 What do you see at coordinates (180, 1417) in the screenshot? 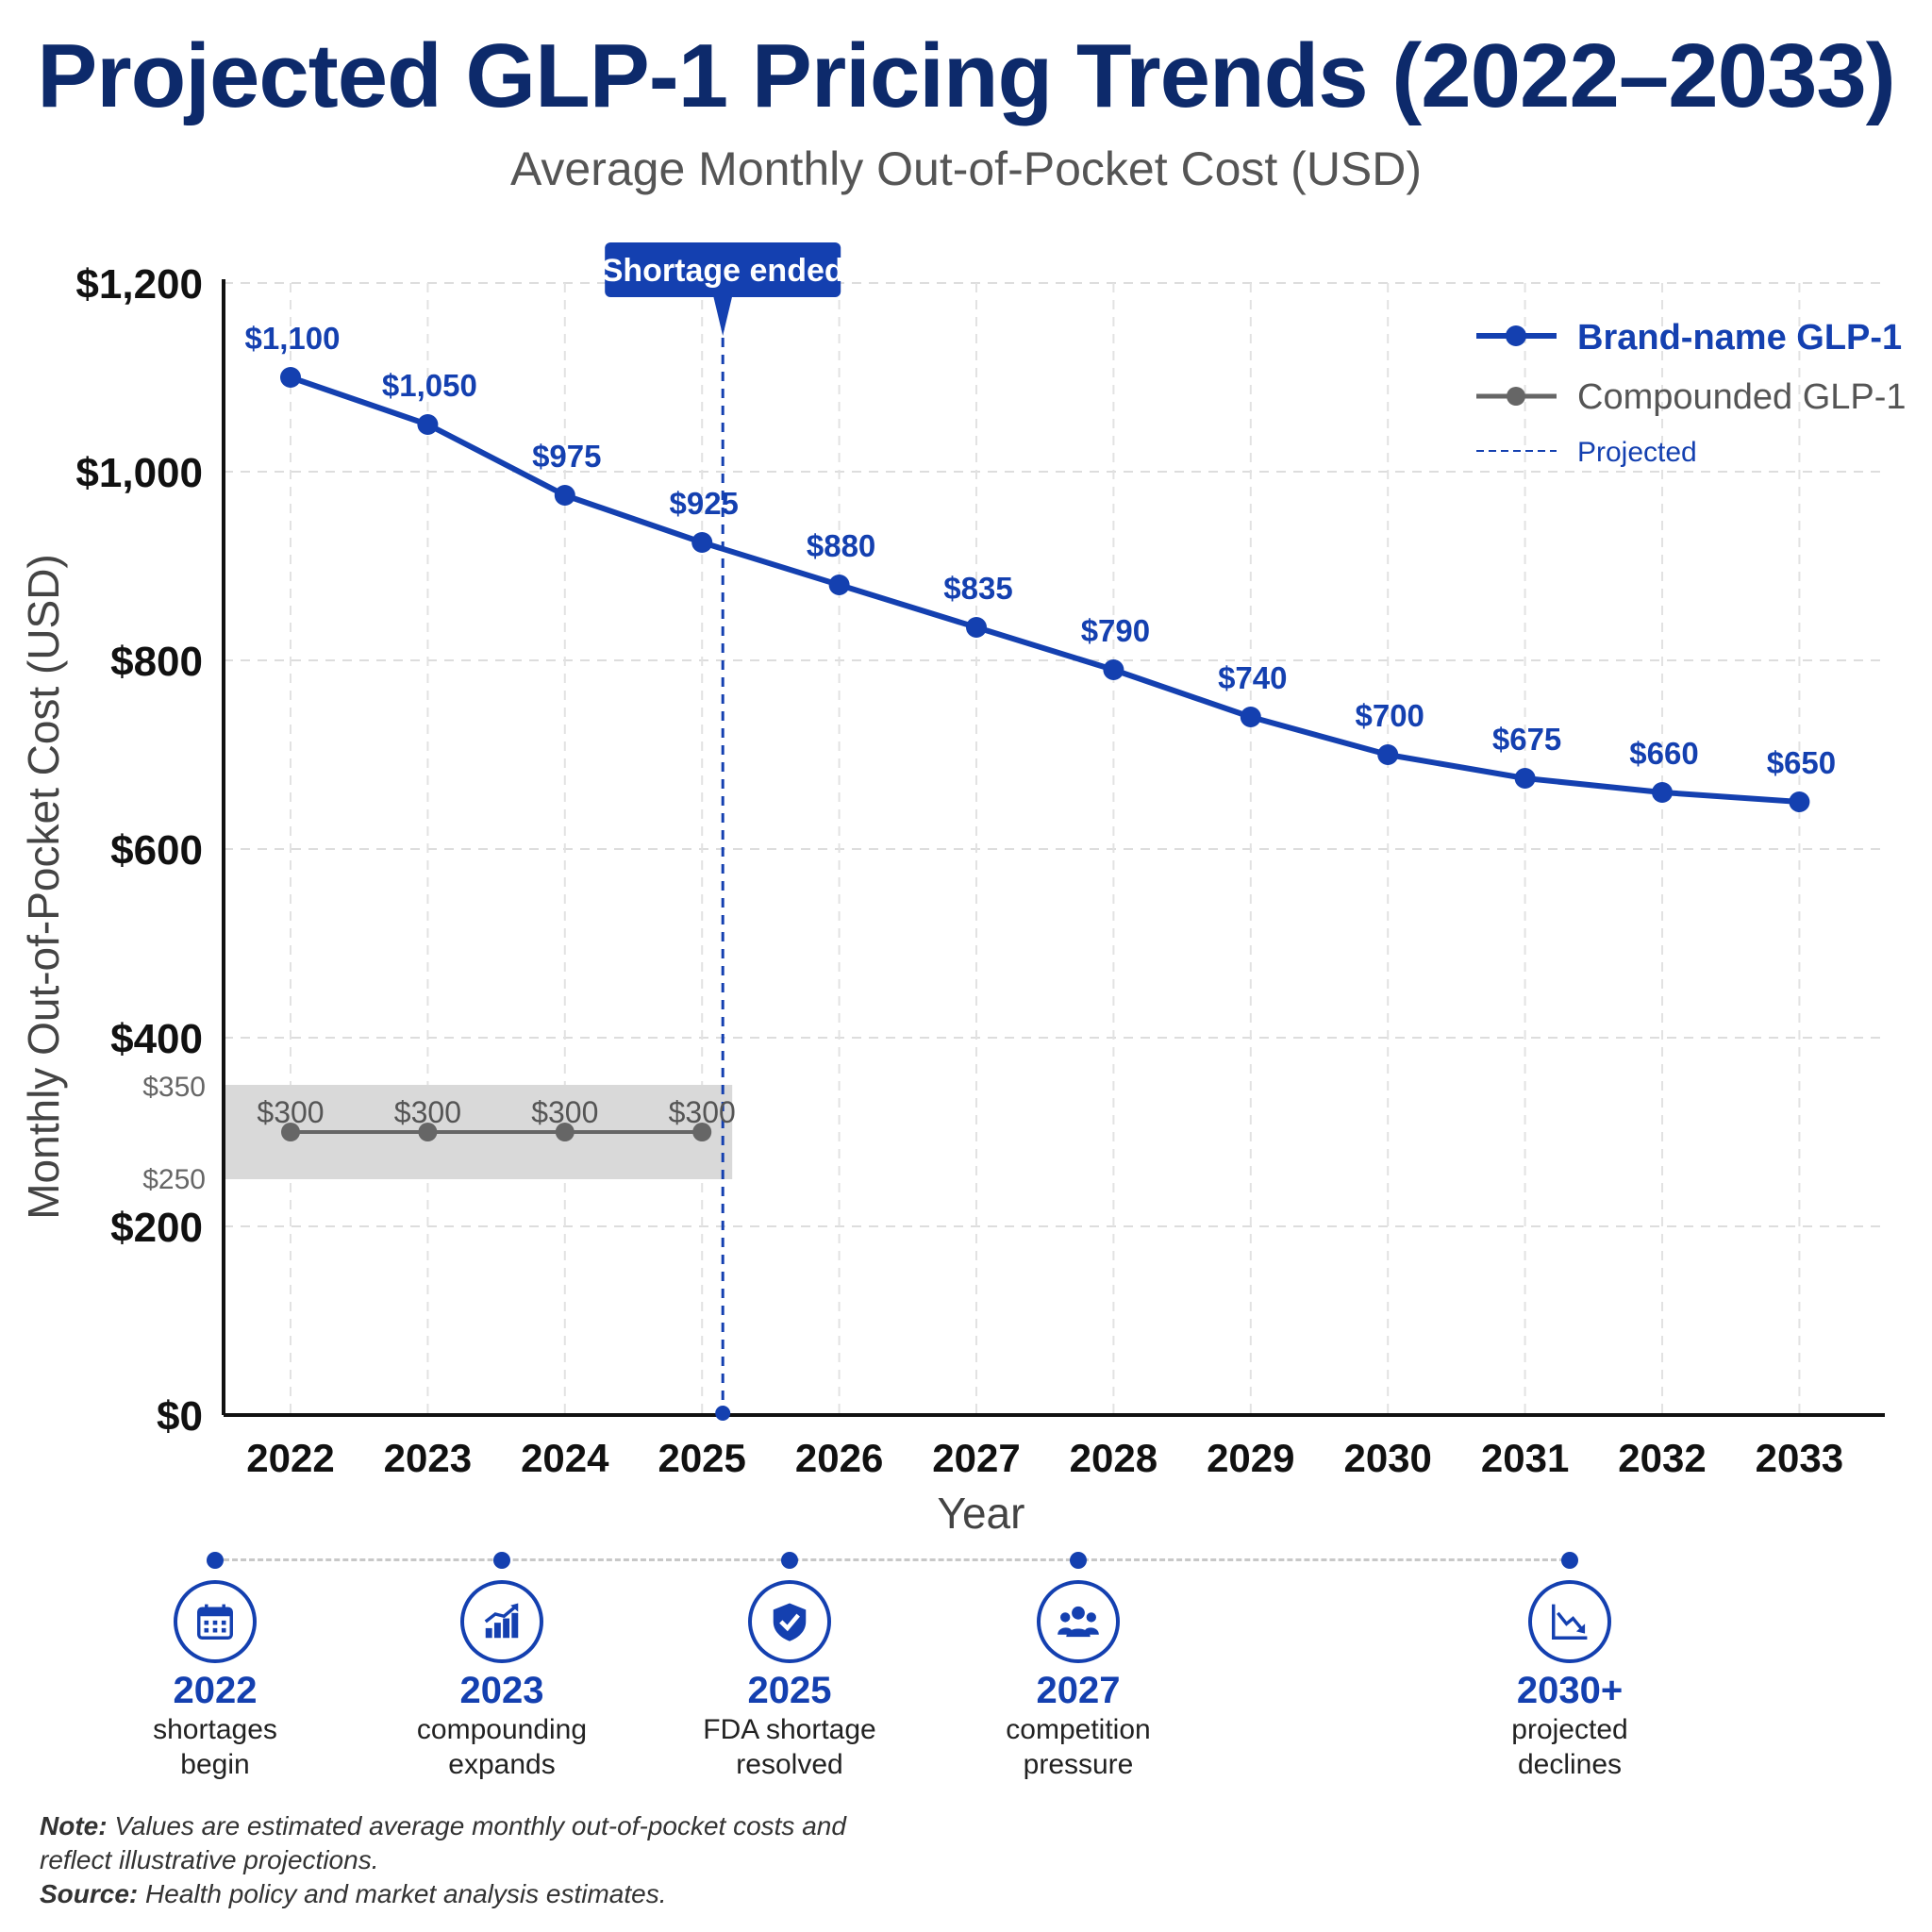
I see `y-tick-label: $0` at bounding box center [180, 1417].